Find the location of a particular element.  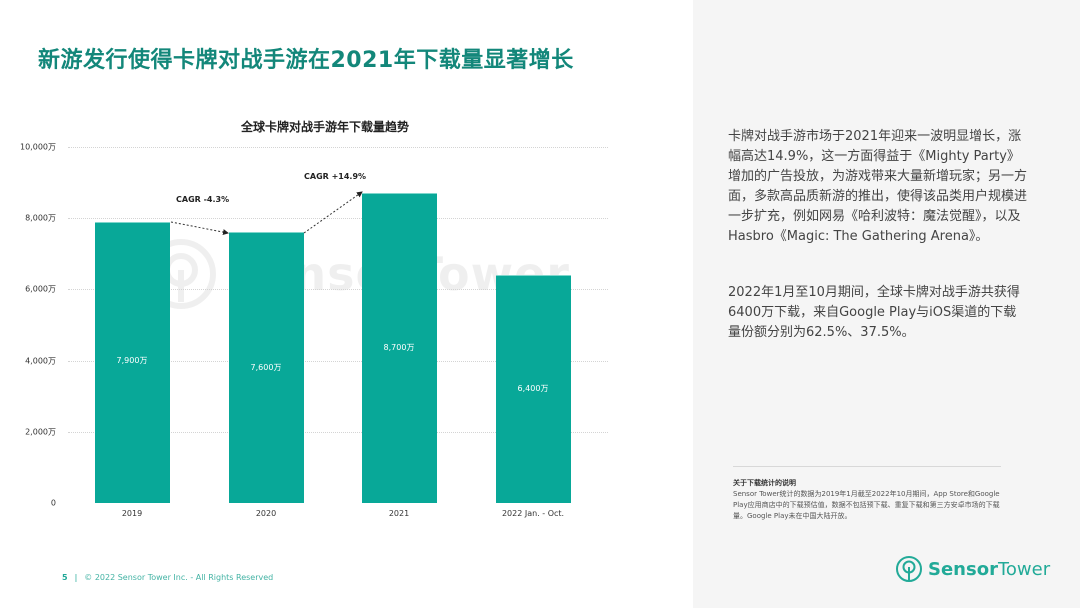

x-tick-label: 2022 Jan. - Oct. is located at coordinates (533, 513).